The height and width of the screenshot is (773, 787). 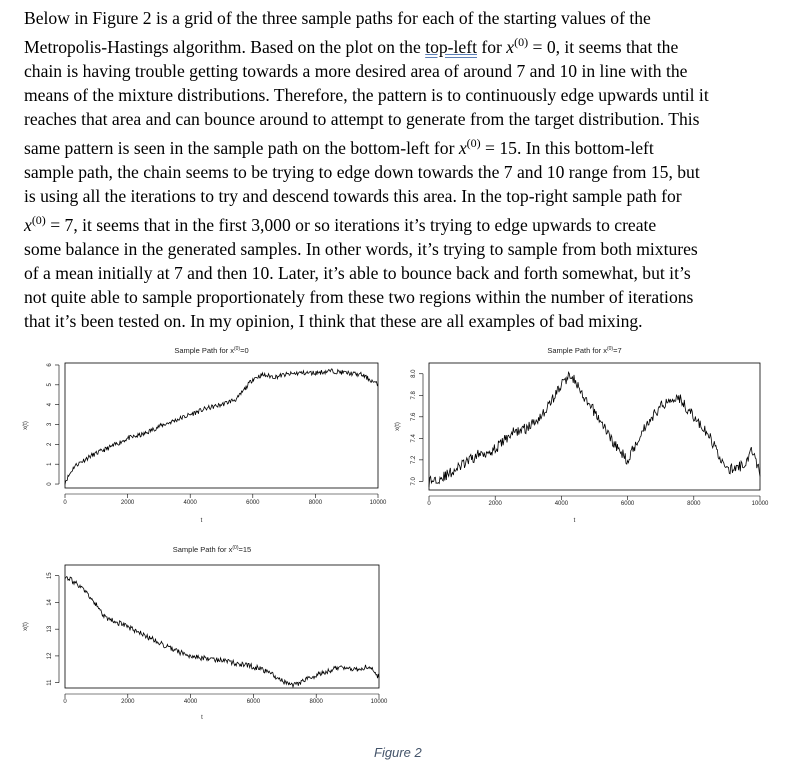 I want to click on y-tick-label: 7.4, so click(x=414, y=438).